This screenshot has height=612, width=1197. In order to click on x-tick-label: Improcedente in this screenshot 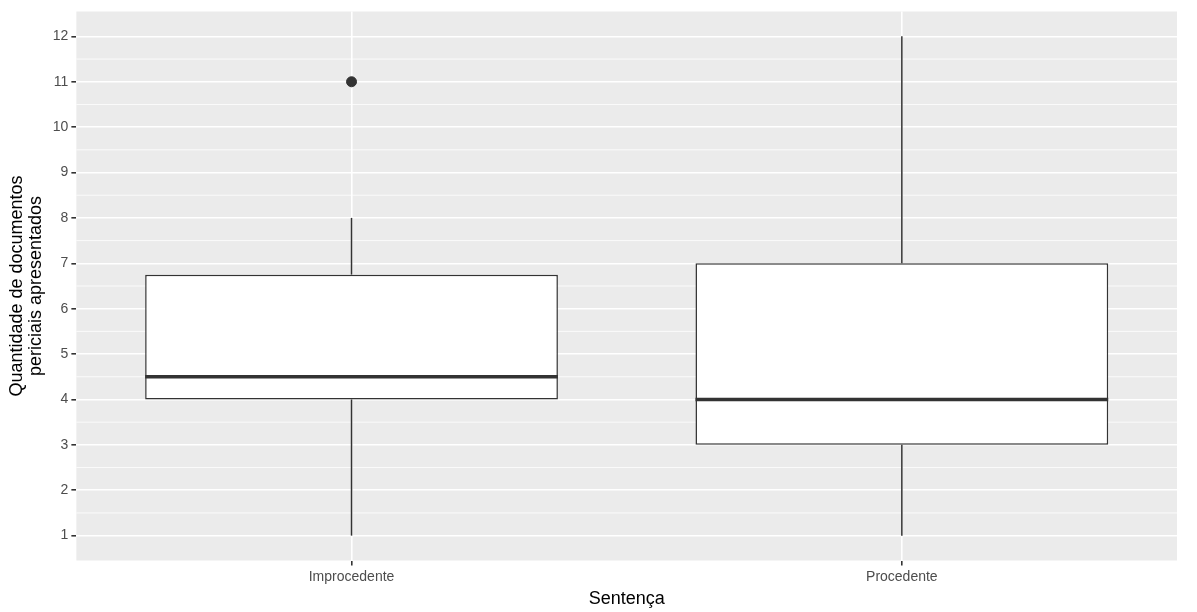, I will do `click(351, 575)`.